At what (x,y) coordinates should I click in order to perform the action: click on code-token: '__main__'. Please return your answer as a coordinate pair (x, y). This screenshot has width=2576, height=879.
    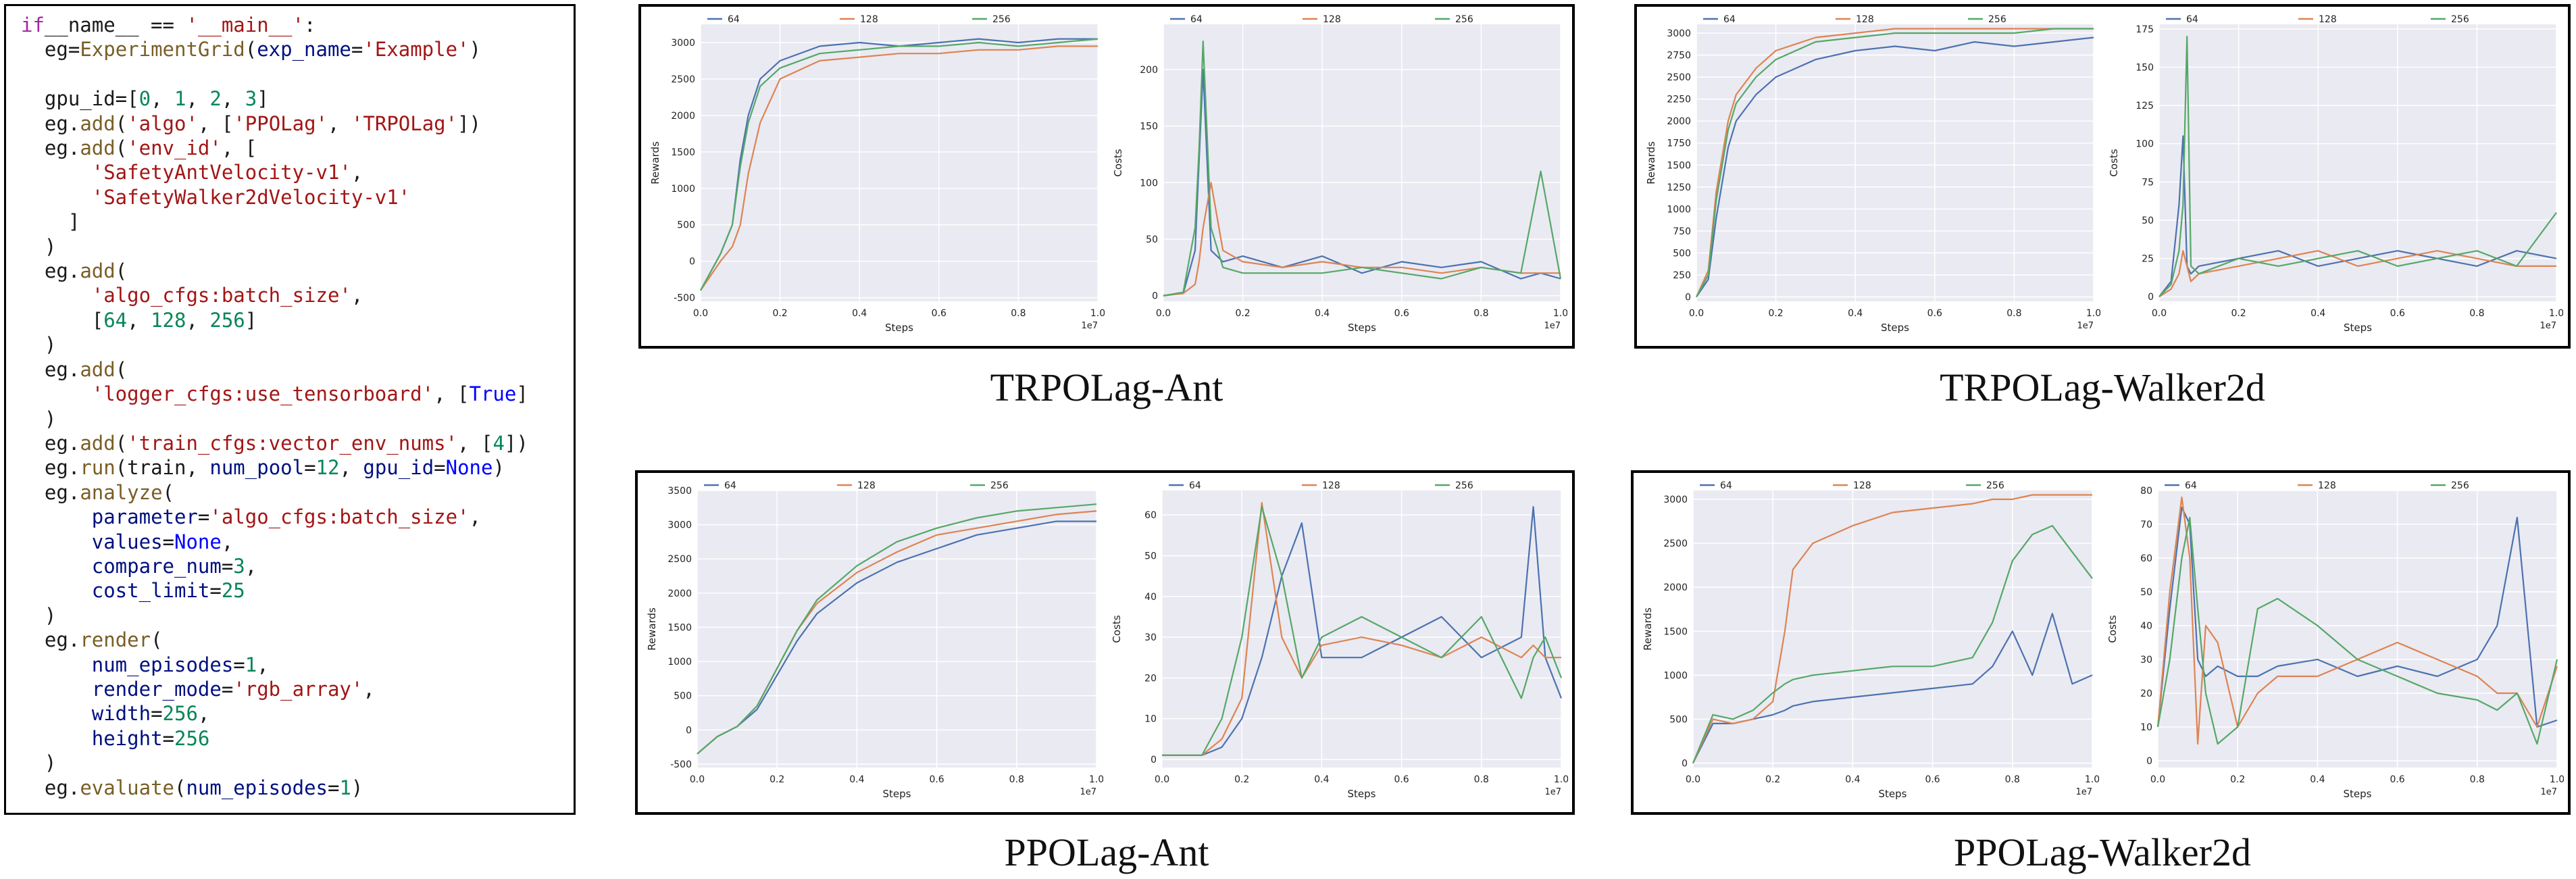
    Looking at the image, I should click on (245, 25).